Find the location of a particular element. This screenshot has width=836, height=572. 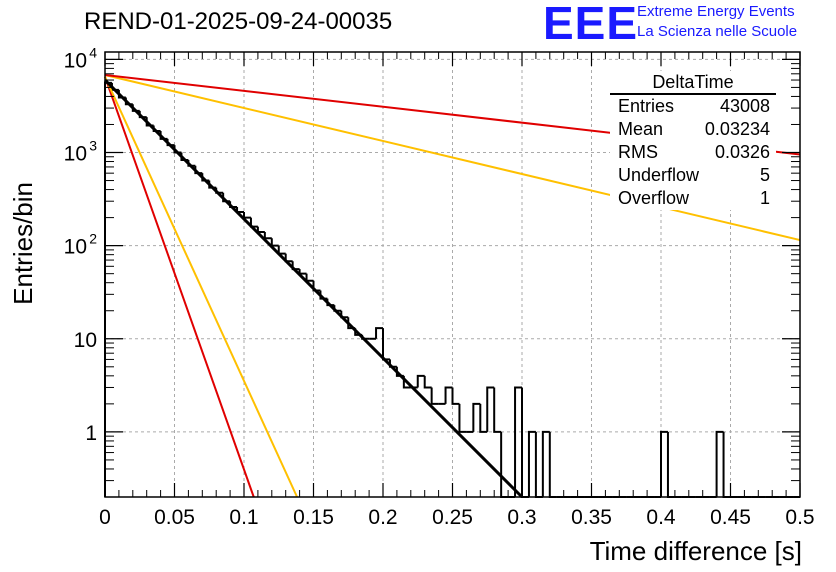

chart-title: REND-01-2025-09-24-00035 is located at coordinates (238, 21).